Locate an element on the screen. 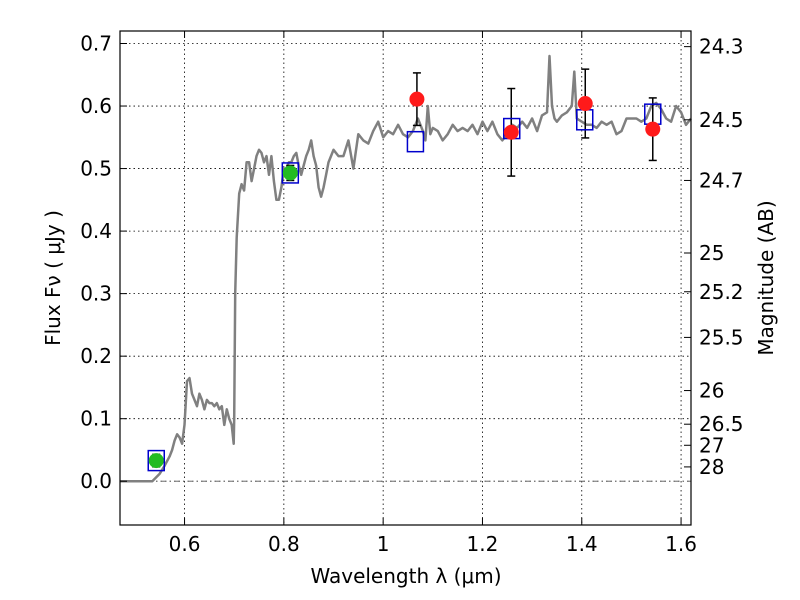  y-tick-label: 0.4 is located at coordinates (96, 231).